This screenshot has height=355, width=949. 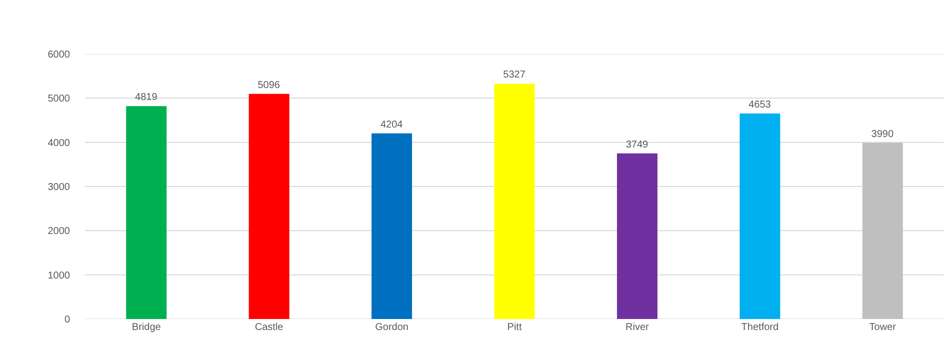 I want to click on x-tick-label: Pitt, so click(x=514, y=327).